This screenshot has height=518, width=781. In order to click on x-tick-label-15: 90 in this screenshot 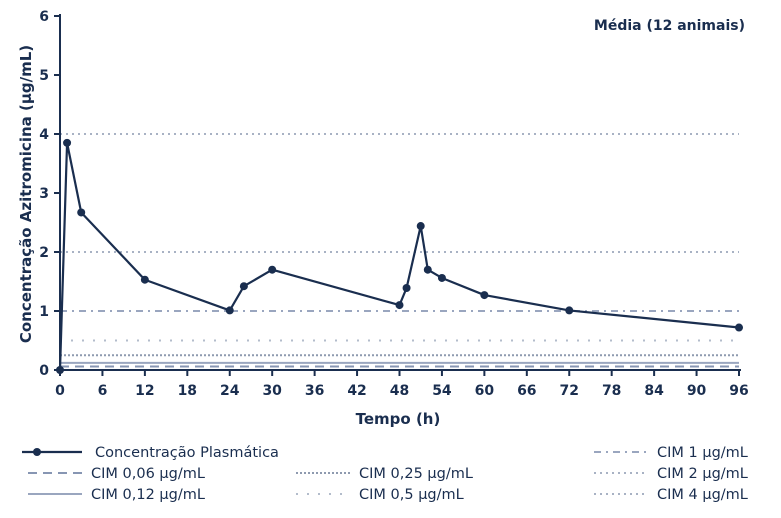, I will do `click(697, 391)`.